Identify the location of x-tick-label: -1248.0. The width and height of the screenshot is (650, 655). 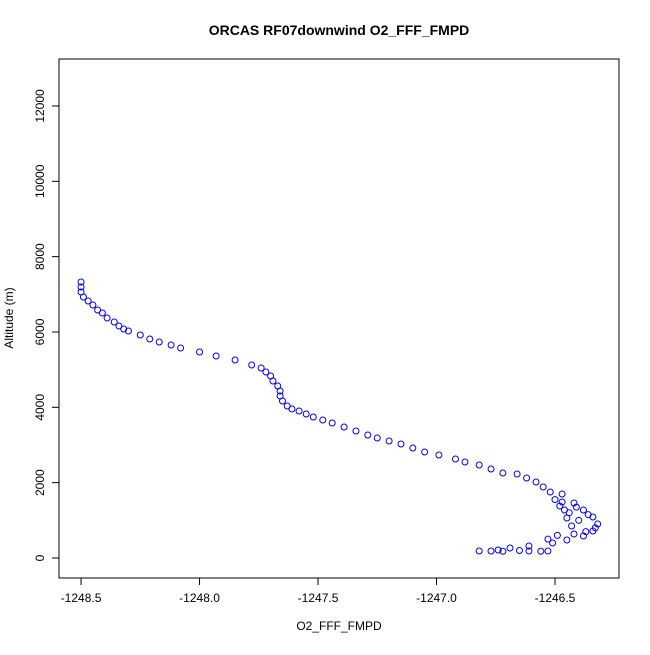
(199, 598).